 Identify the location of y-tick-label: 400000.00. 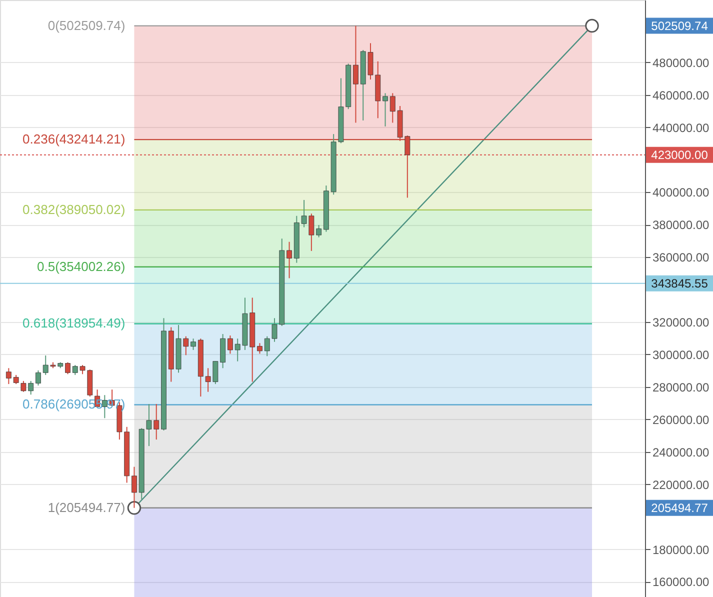
(681, 193).